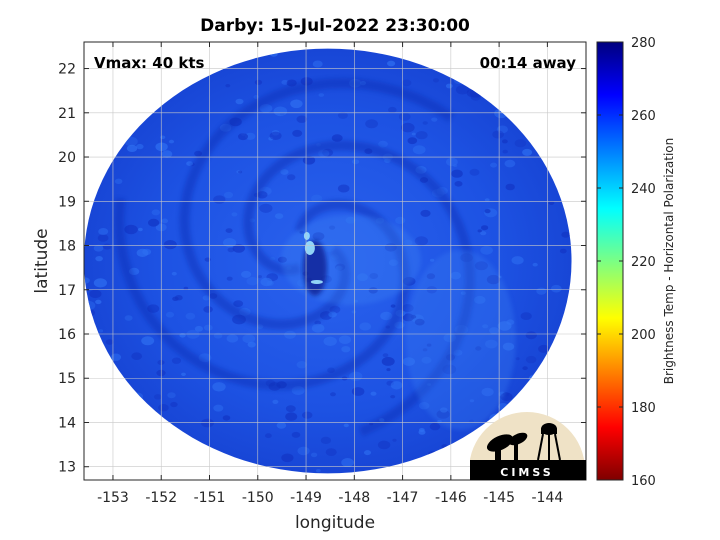 The image size is (720, 540). Describe the element at coordinates (261, 294) in the screenshot. I see `spiral-band` at that location.